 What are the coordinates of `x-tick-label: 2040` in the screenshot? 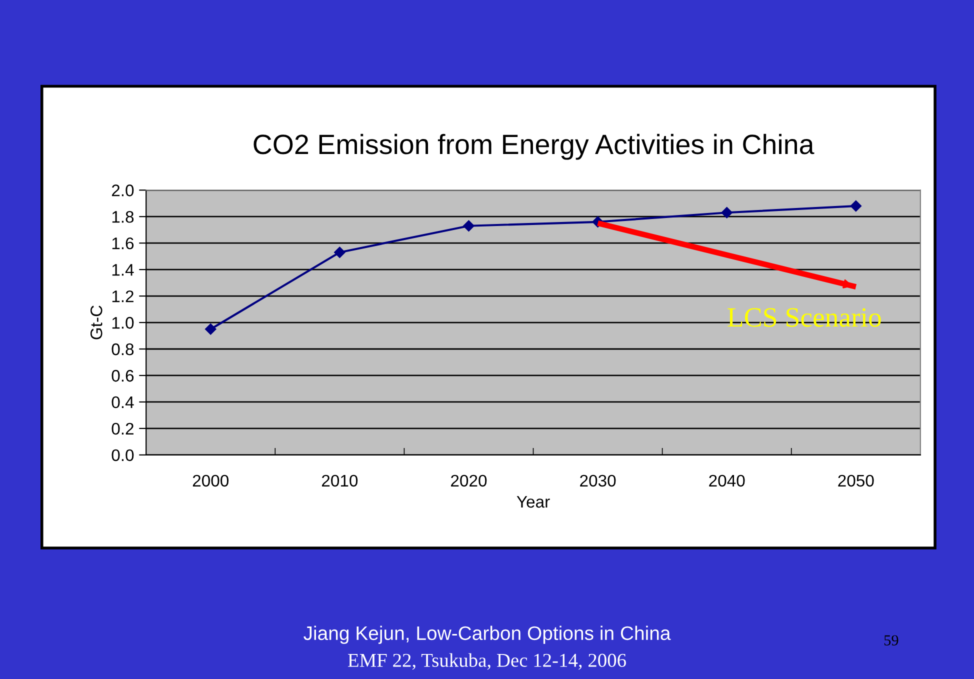 It's located at (727, 480).